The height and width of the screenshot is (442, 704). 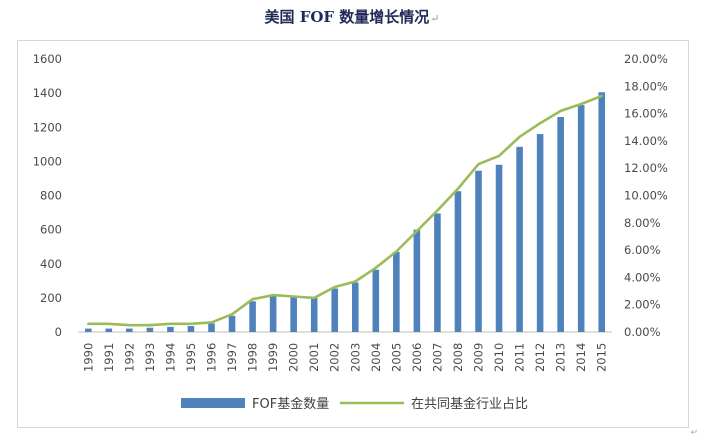 I want to click on y-left-tick-label: 1000, so click(x=47, y=161).